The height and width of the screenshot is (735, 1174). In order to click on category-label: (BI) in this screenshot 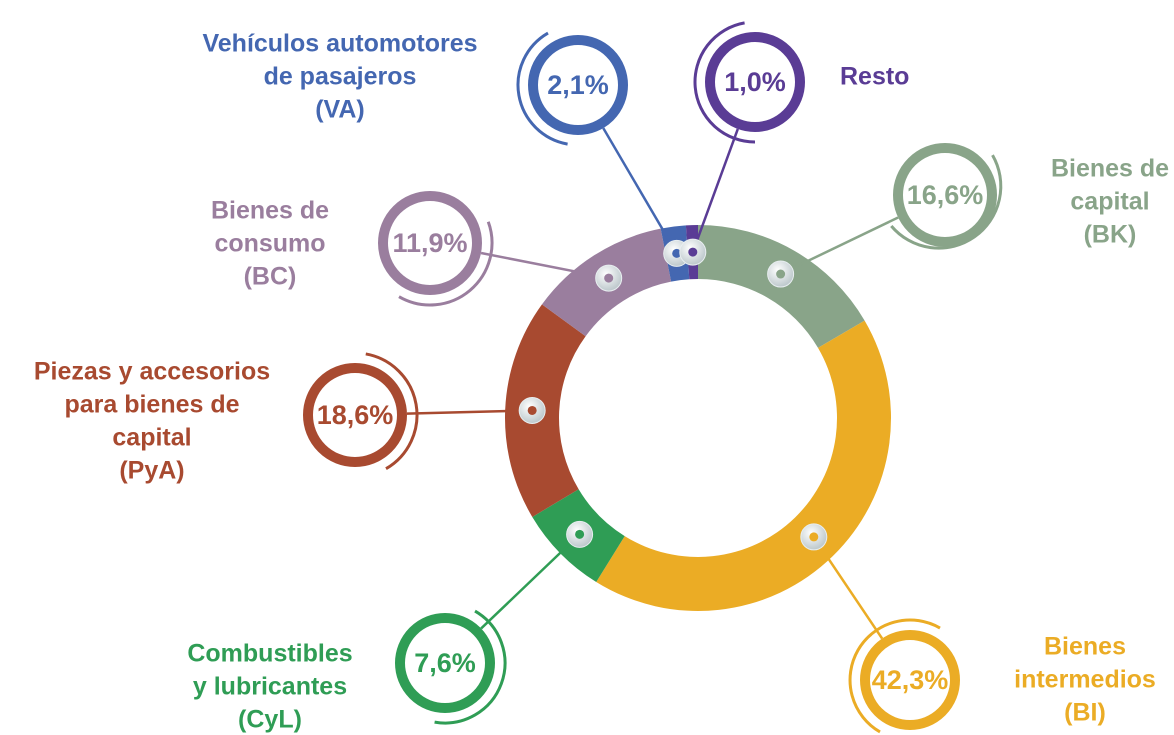, I will do `click(1085, 713)`.